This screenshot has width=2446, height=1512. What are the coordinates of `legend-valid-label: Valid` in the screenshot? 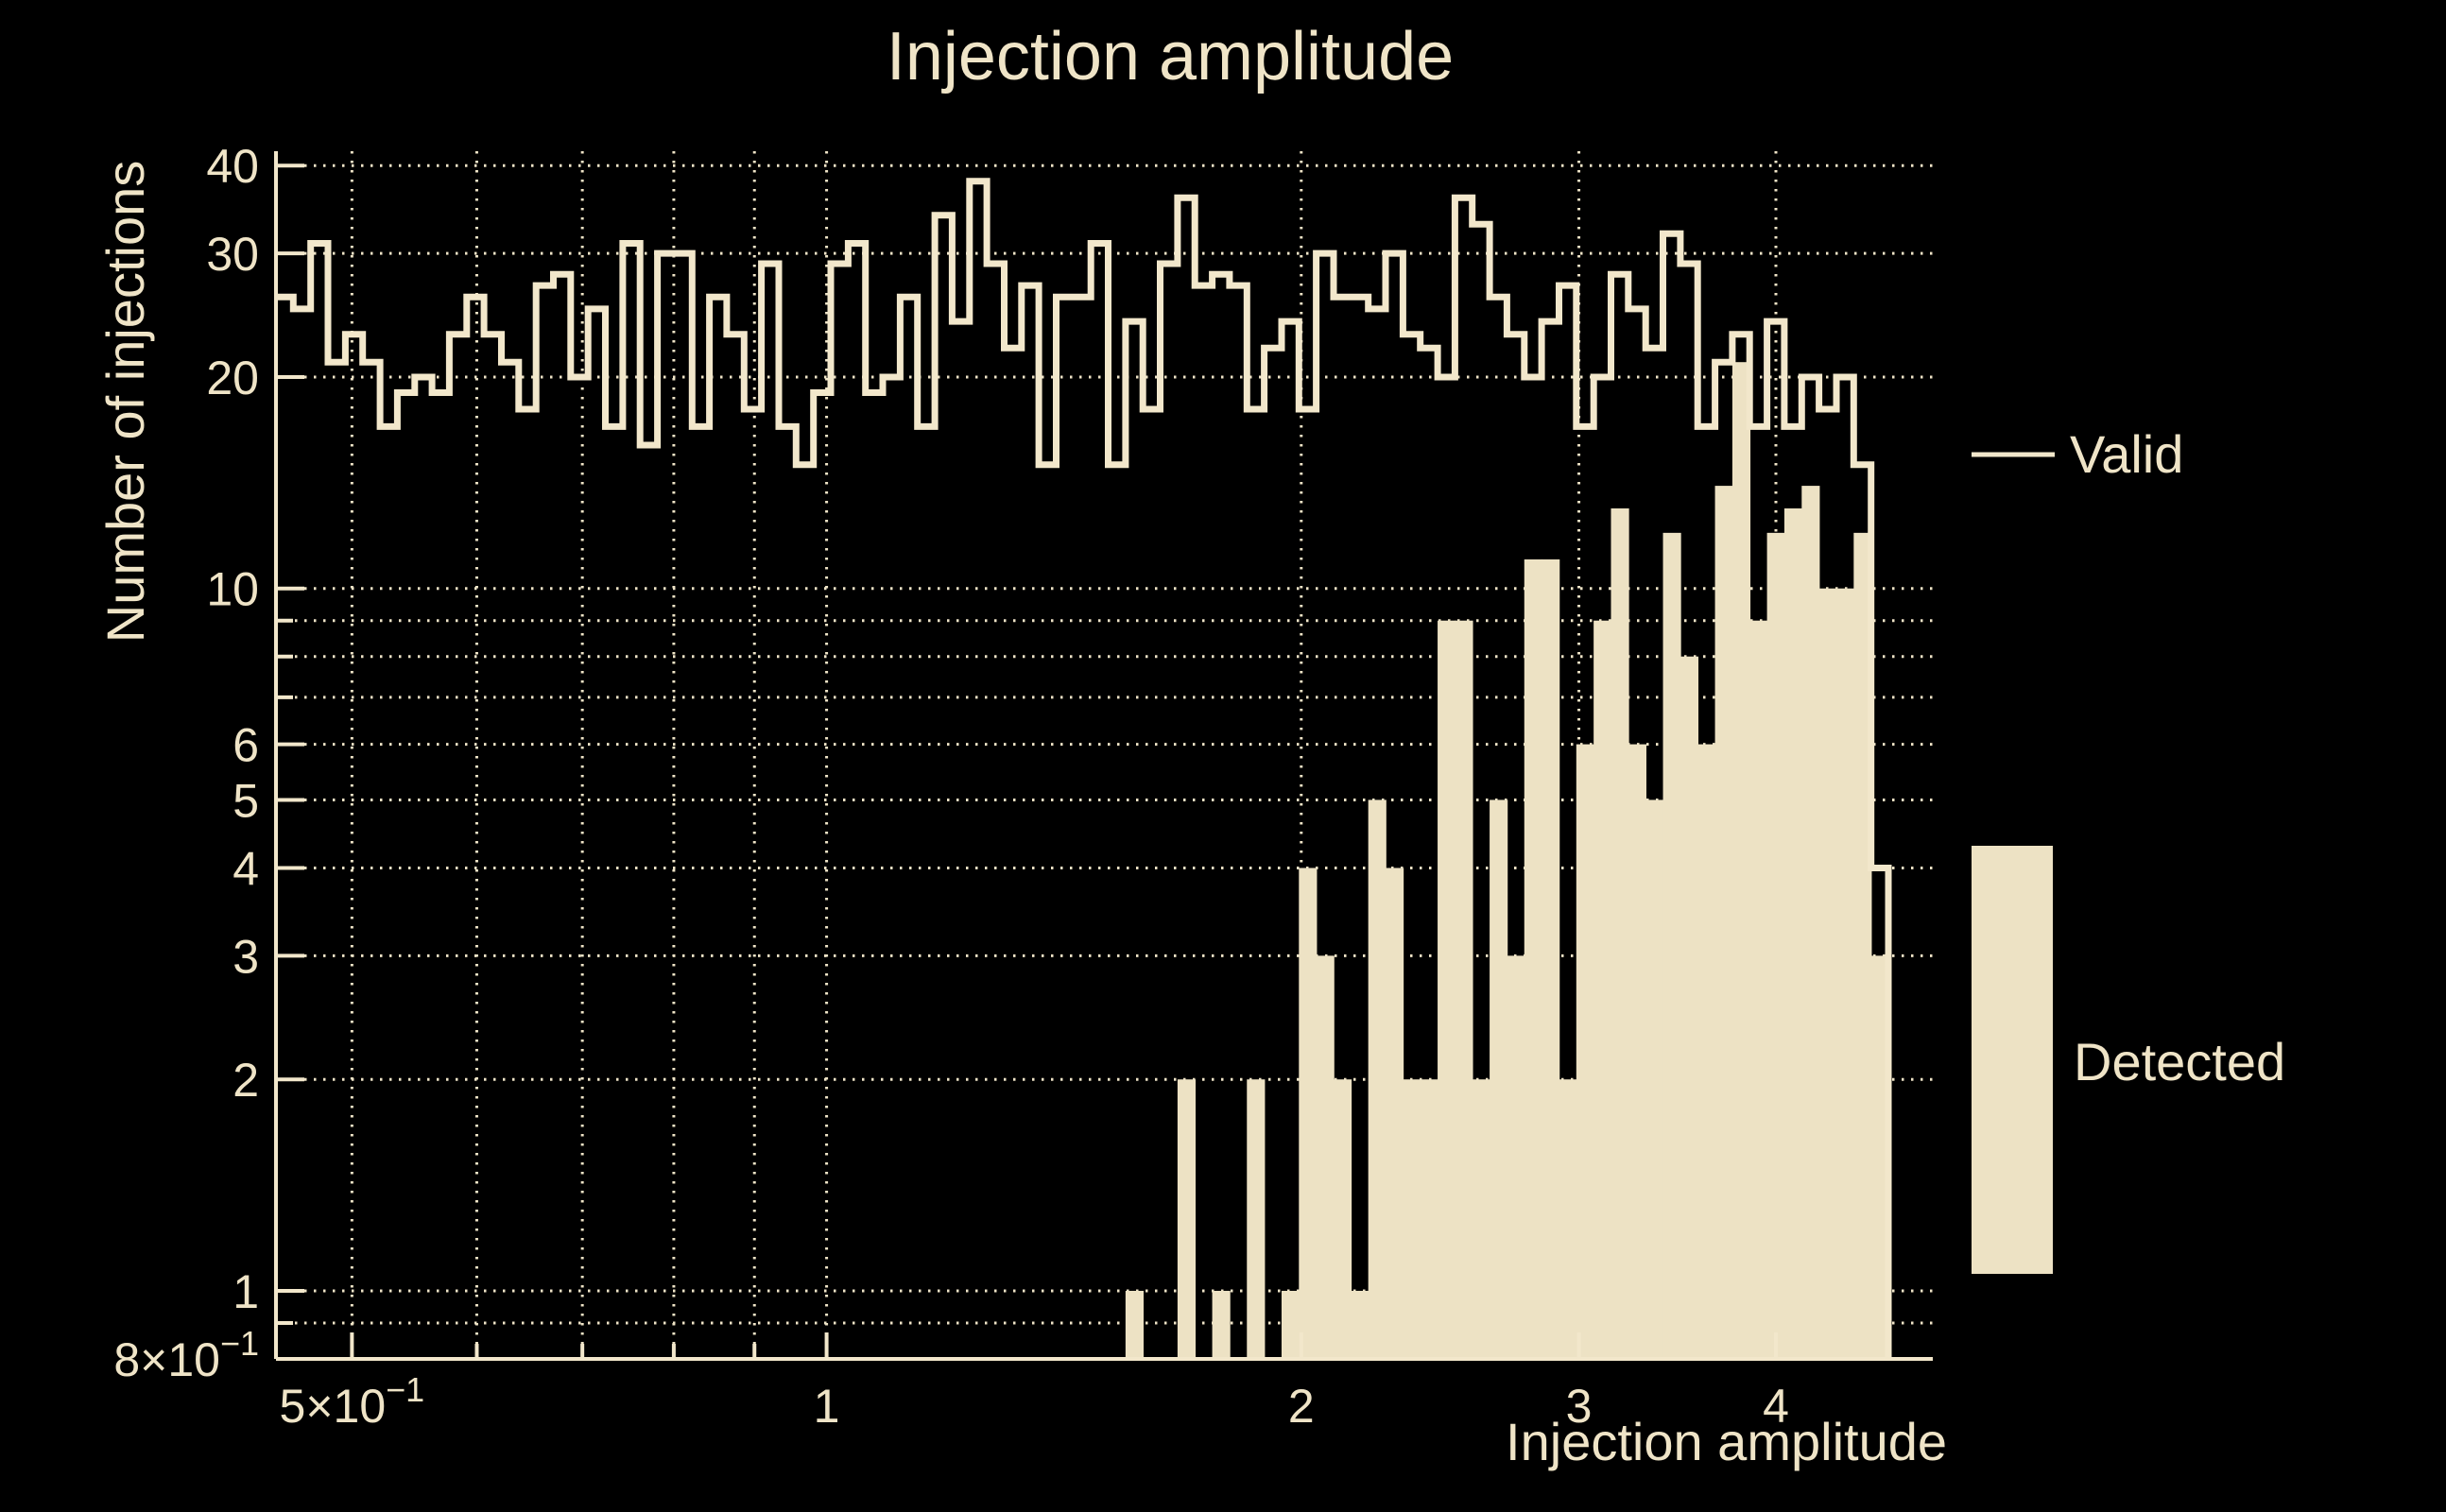 It's located at (2126, 454).